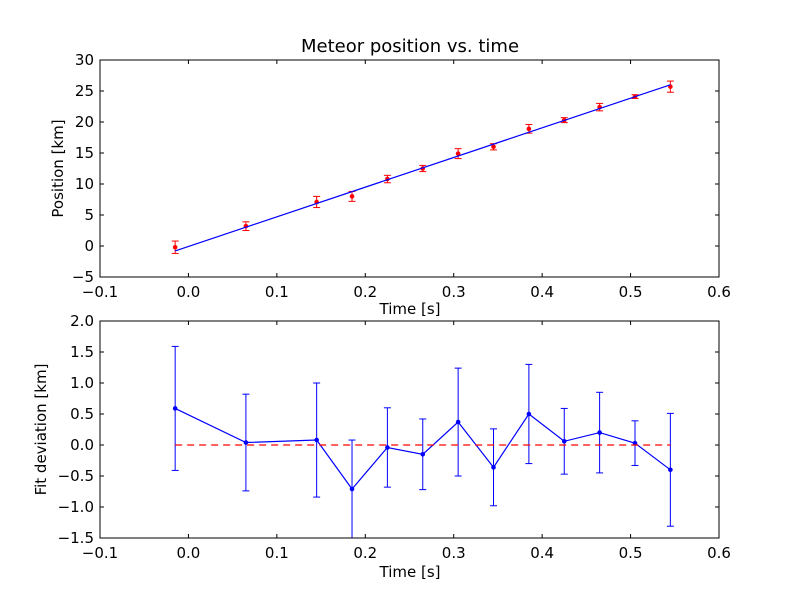 The height and width of the screenshot is (600, 800). I want to click on y-tick-label: −1.0, so click(76, 507).